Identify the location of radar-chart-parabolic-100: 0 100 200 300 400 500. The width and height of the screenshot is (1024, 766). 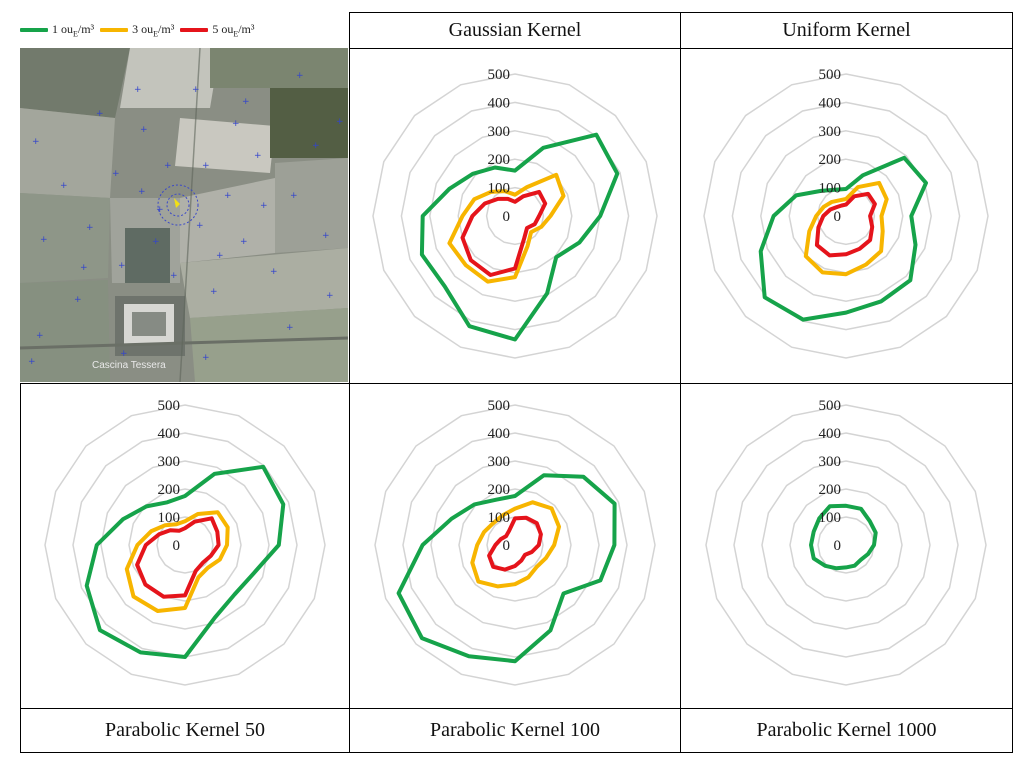
(515, 546).